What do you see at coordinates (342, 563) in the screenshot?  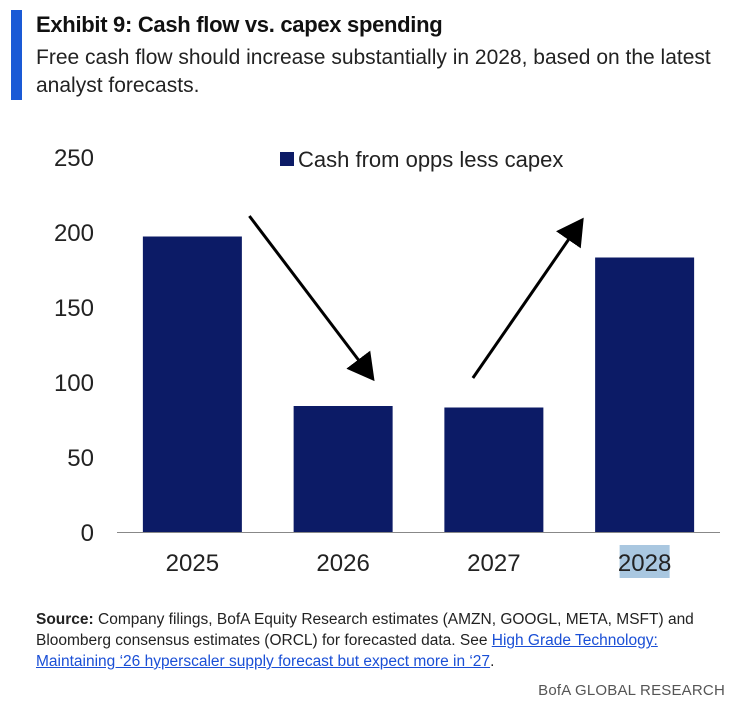 I see `x-tick-label: 2026` at bounding box center [342, 563].